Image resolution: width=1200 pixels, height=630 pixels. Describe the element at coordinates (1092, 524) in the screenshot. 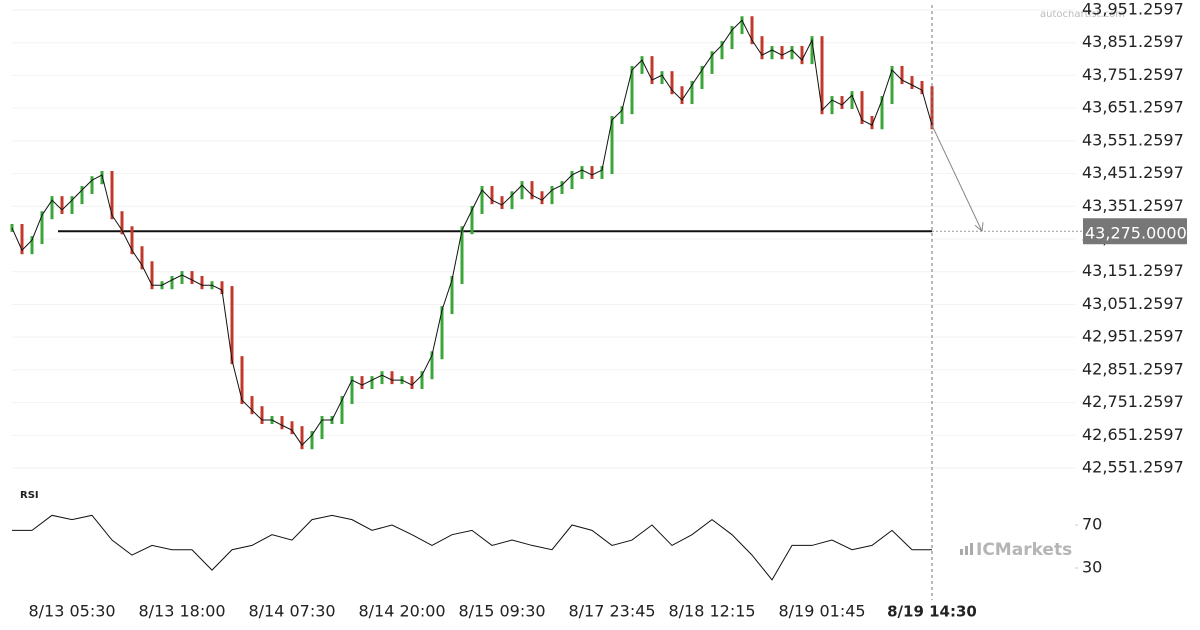

I see `rsi-tick-label: 70` at that location.